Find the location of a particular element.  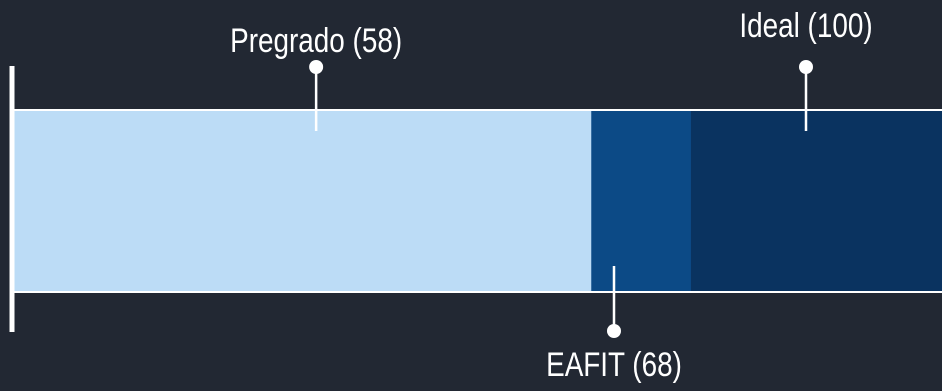

leader-dot-eafit is located at coordinates (614, 331).